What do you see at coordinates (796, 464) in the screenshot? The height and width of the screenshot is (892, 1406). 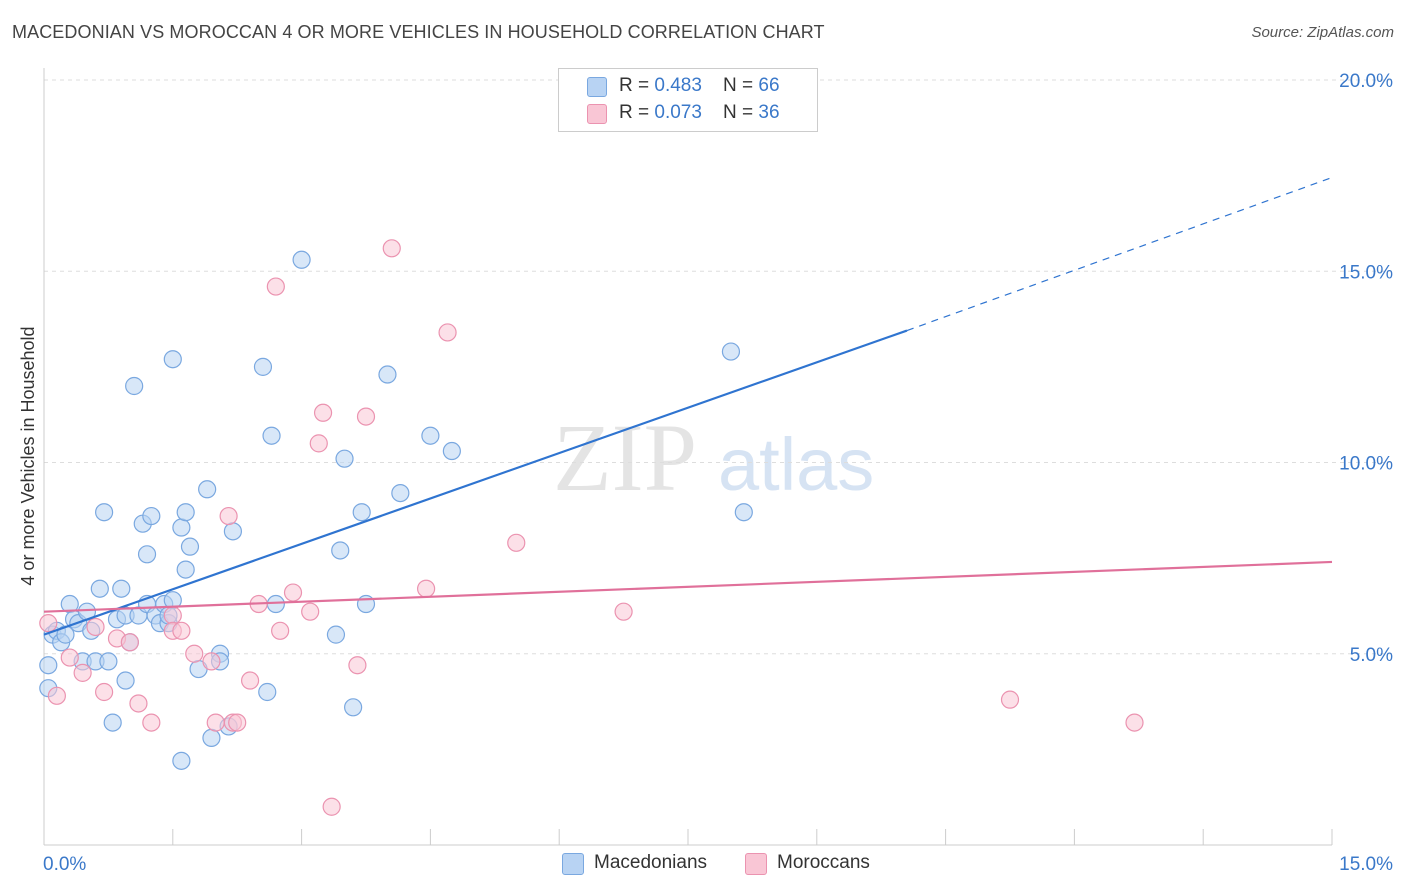 I see `watermark-atlas: atlas` at bounding box center [796, 464].